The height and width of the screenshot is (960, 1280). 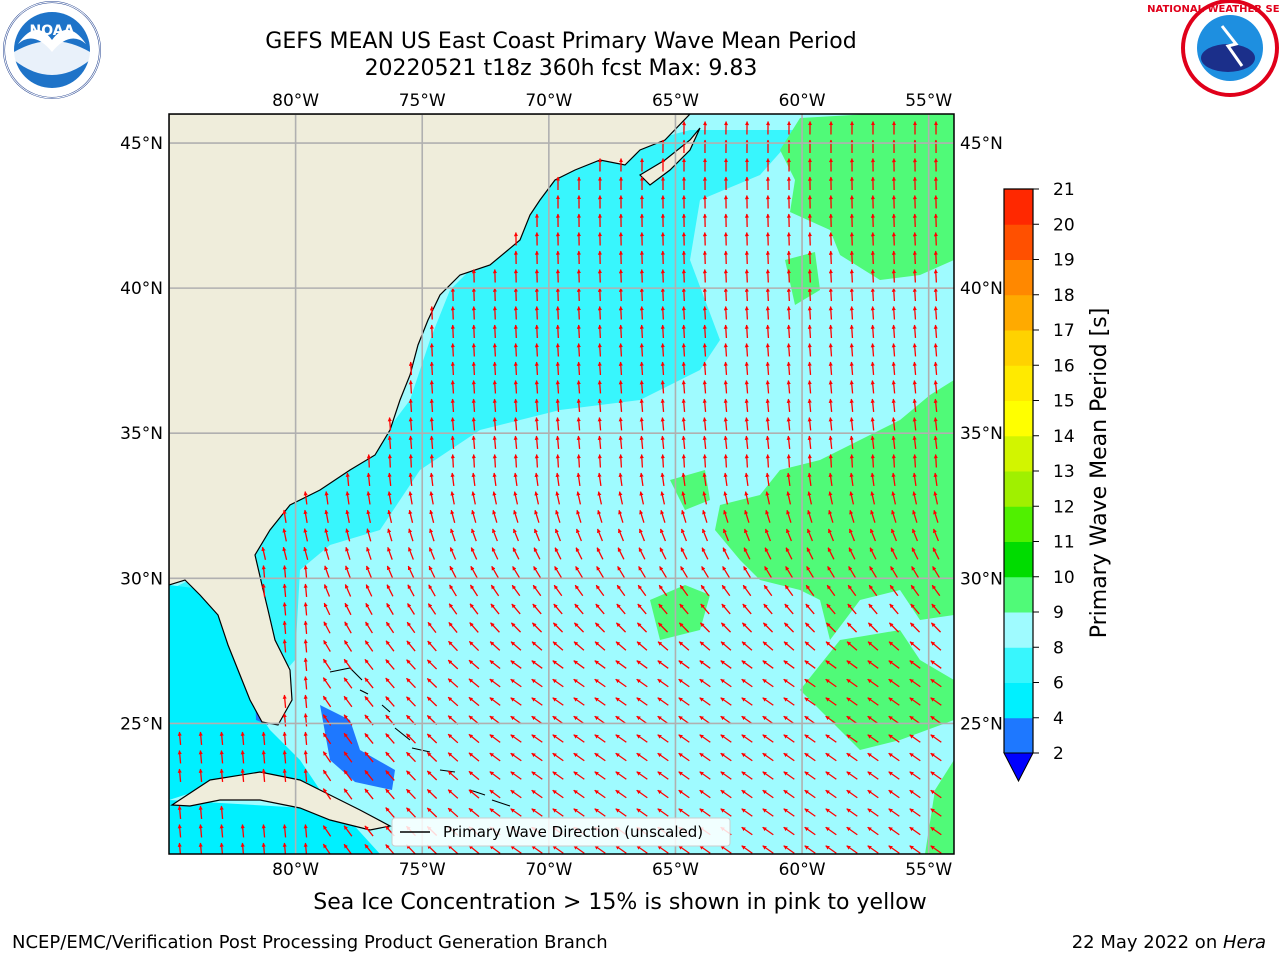 What do you see at coordinates (1064, 190) in the screenshot?
I see `colorbar-tick-label: 21` at bounding box center [1064, 190].